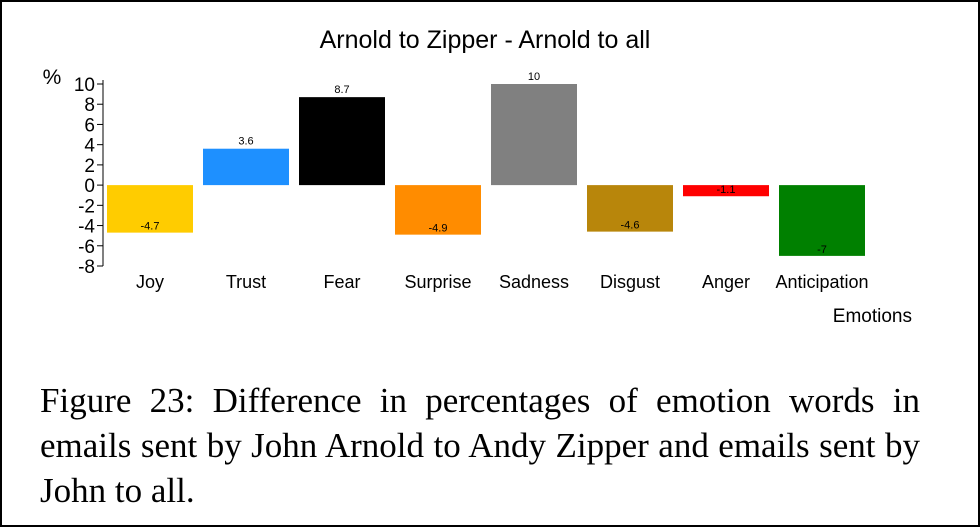 The height and width of the screenshot is (527, 980). I want to click on x-tick-label: Anticipation, so click(821, 282).